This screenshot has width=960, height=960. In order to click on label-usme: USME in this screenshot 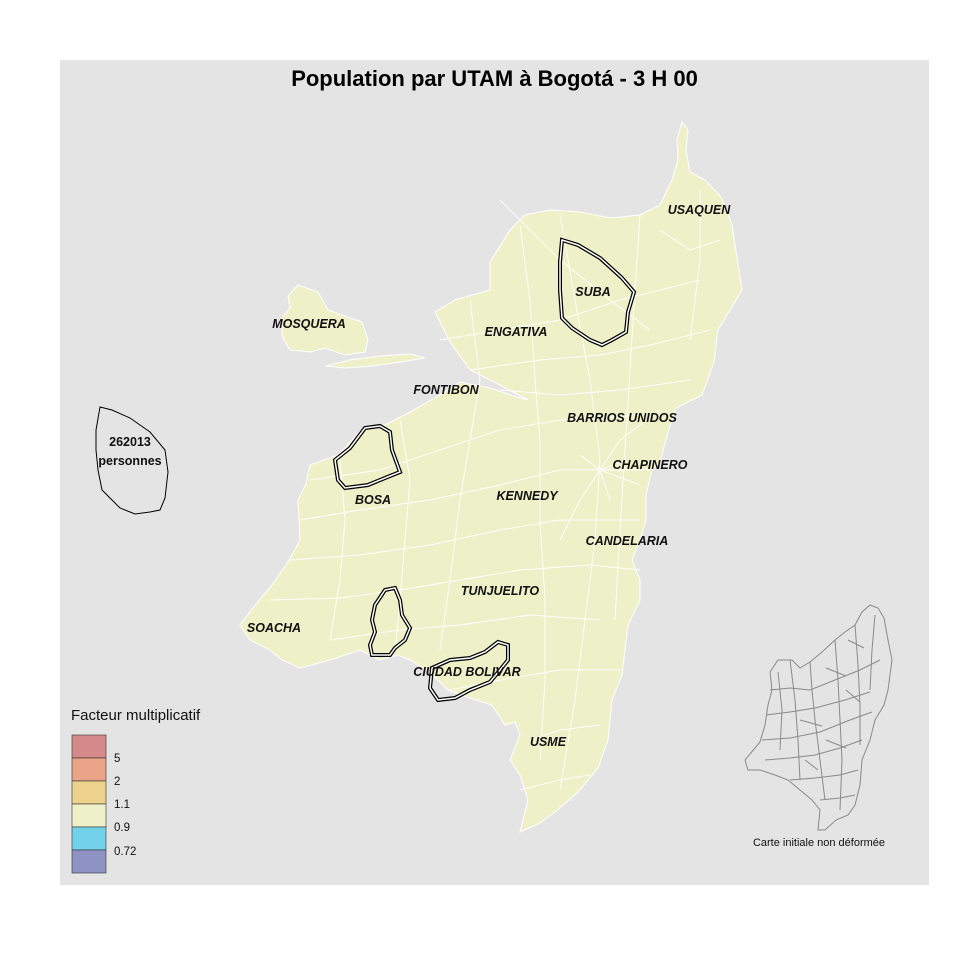, I will do `click(548, 742)`.